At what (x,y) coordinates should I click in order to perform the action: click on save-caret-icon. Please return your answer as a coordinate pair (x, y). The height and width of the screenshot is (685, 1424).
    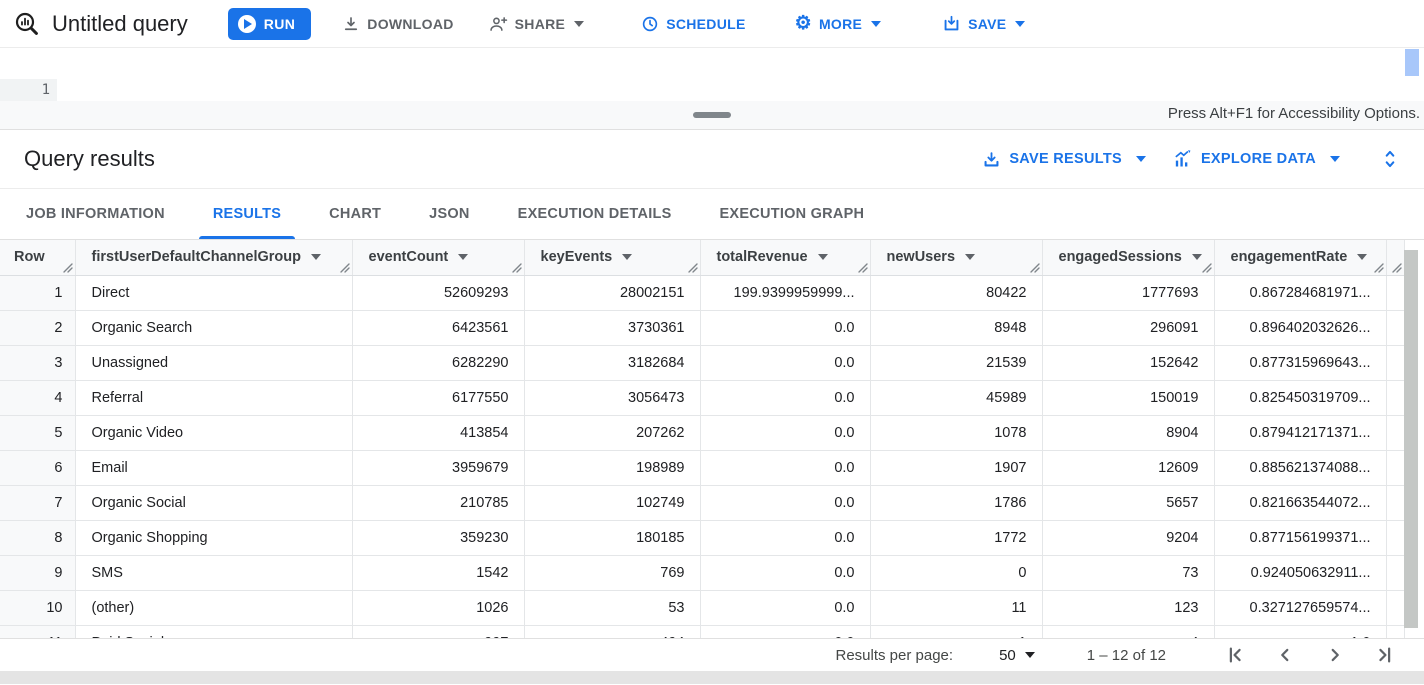
    Looking at the image, I should click on (1020, 23).